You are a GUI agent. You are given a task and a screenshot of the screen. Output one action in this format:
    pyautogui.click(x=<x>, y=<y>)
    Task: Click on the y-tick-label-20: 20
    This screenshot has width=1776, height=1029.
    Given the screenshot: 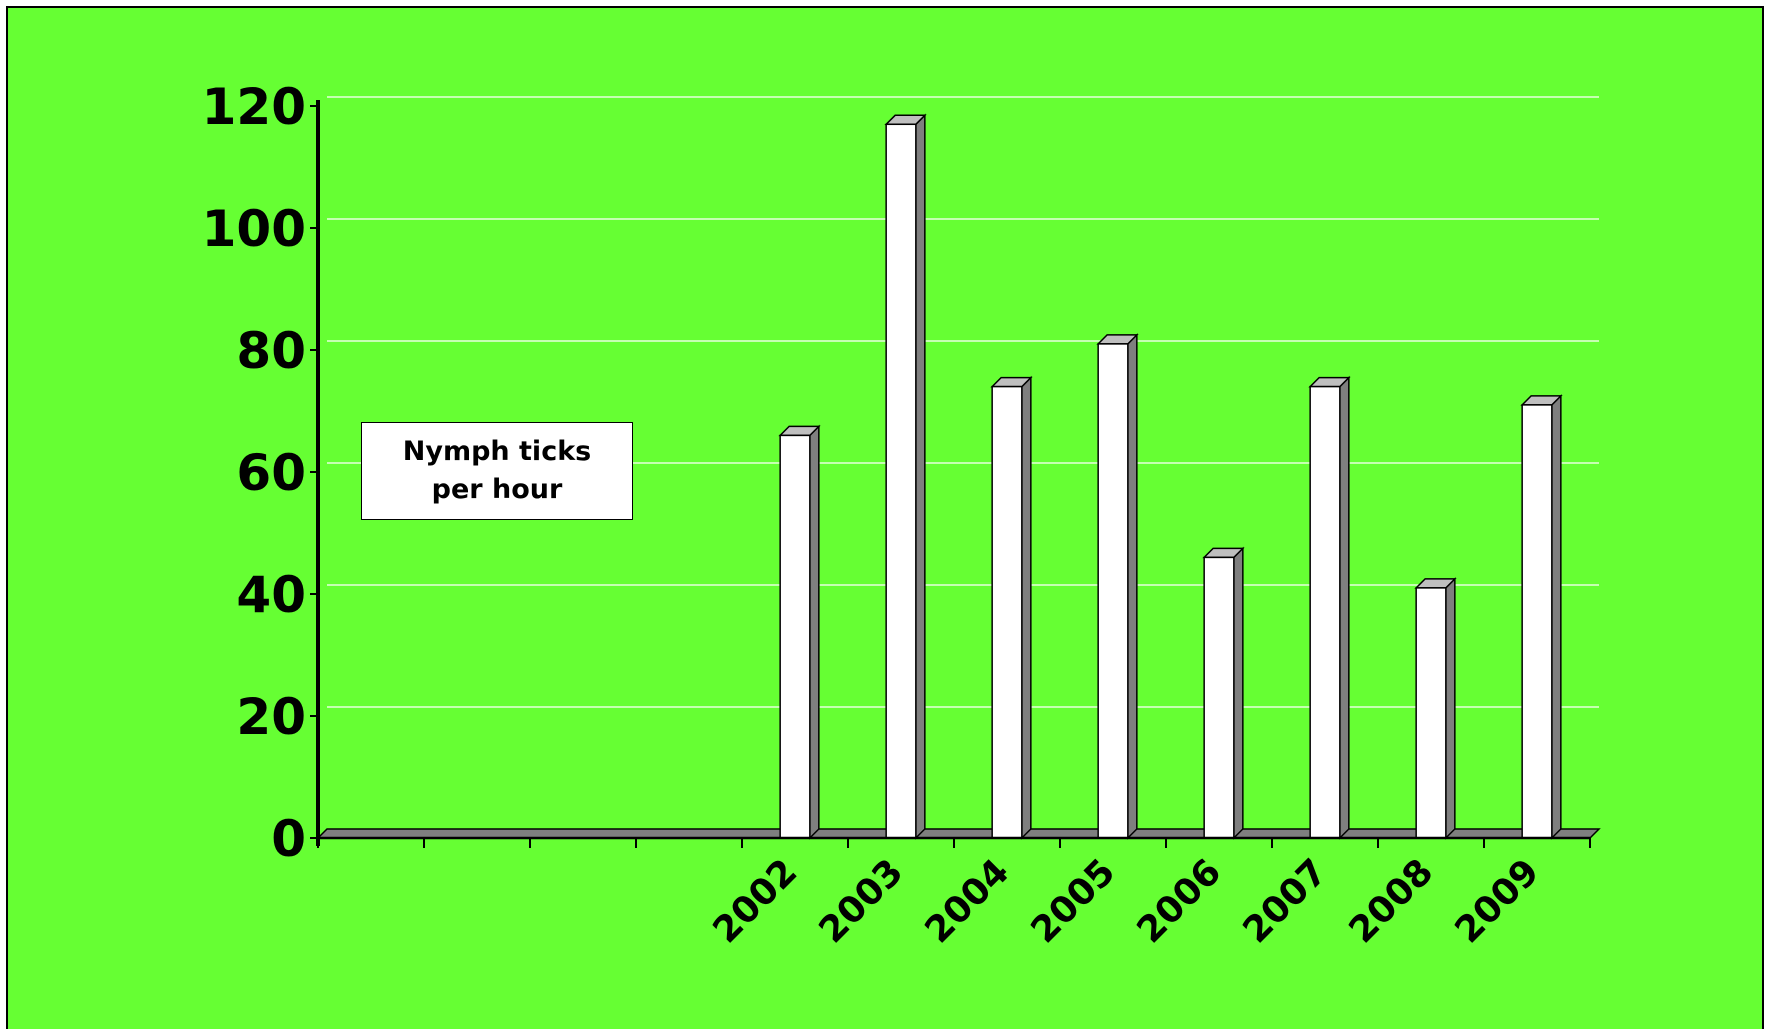 What is the action you would take?
    pyautogui.click(x=271, y=717)
    